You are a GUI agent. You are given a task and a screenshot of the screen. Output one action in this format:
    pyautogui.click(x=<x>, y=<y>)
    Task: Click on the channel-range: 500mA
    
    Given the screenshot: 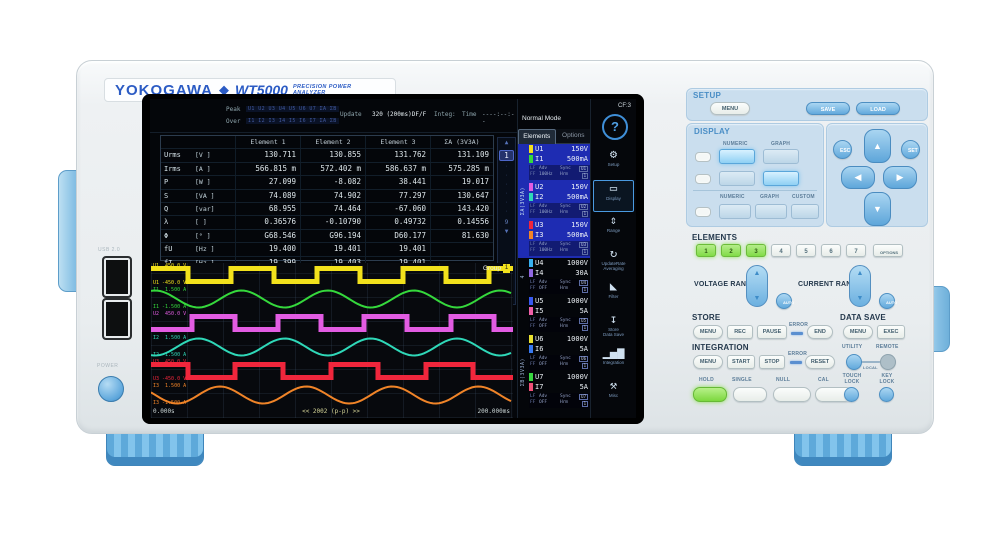 What is the action you would take?
    pyautogui.click(x=577, y=197)
    